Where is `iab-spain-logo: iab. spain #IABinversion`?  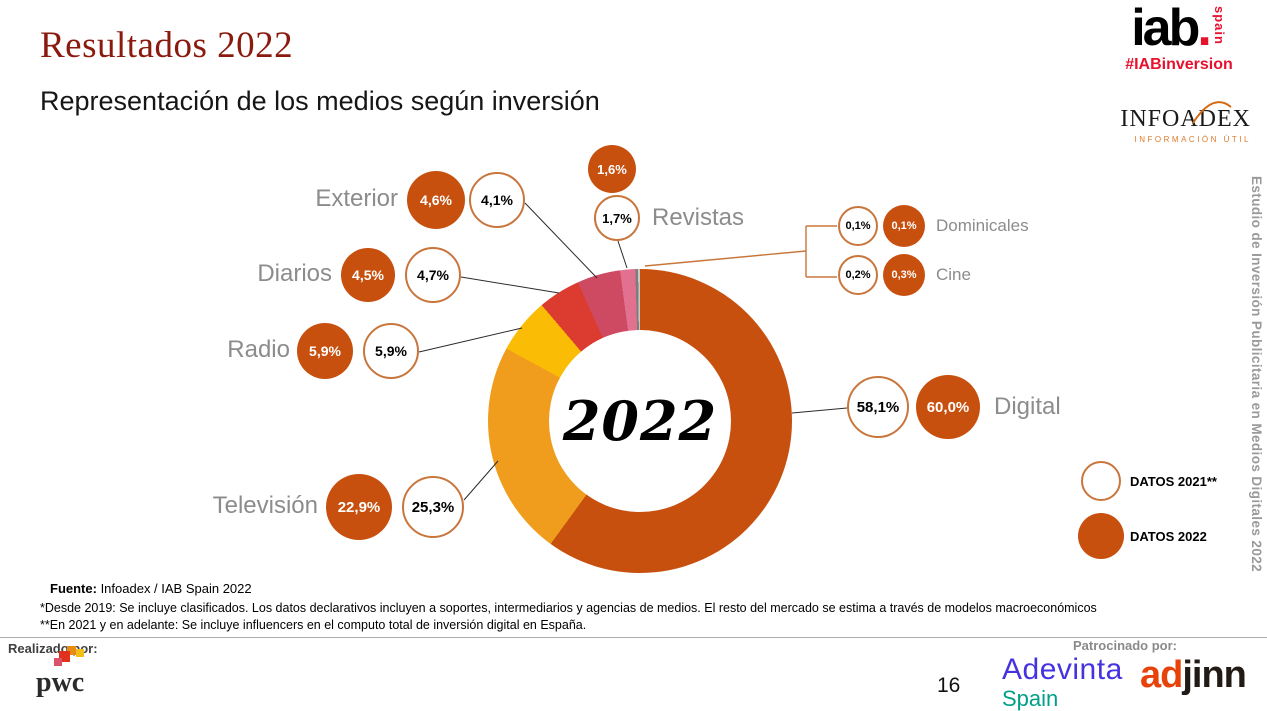
iab-spain-logo: iab. spain #IABinversion is located at coordinates (1179, 38).